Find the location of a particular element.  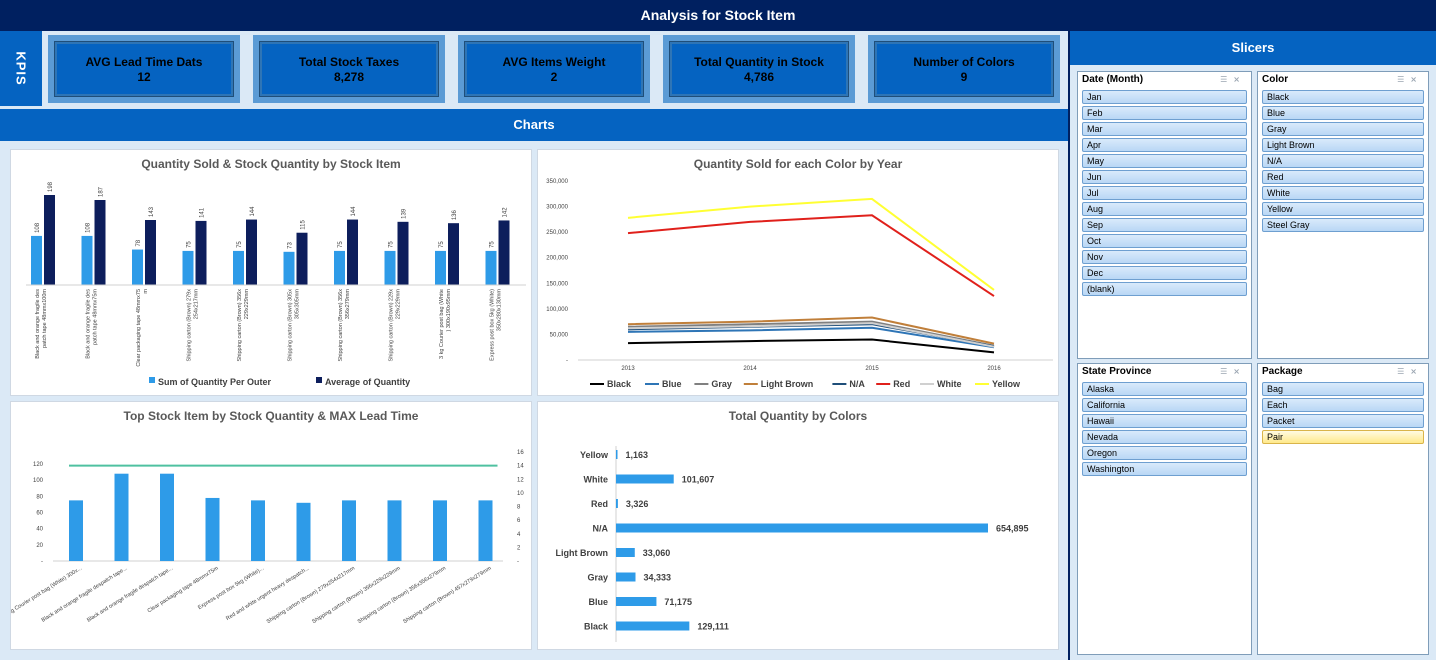

slicer-item: Jul is located at coordinates (1164, 193).